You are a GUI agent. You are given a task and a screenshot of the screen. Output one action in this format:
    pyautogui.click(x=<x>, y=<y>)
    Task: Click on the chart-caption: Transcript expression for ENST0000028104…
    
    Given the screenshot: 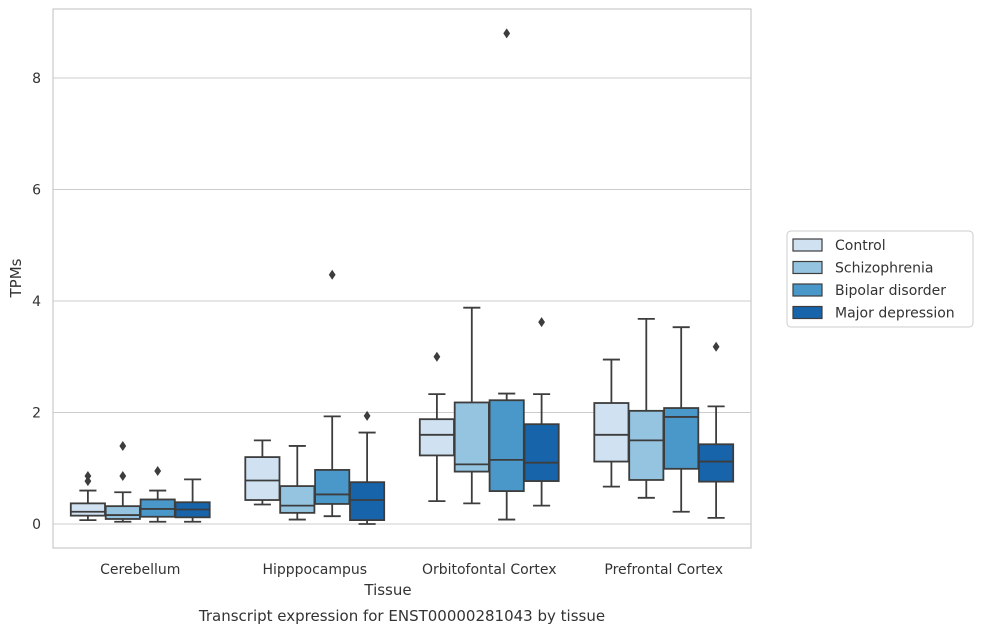 What is the action you would take?
    pyautogui.click(x=401, y=616)
    